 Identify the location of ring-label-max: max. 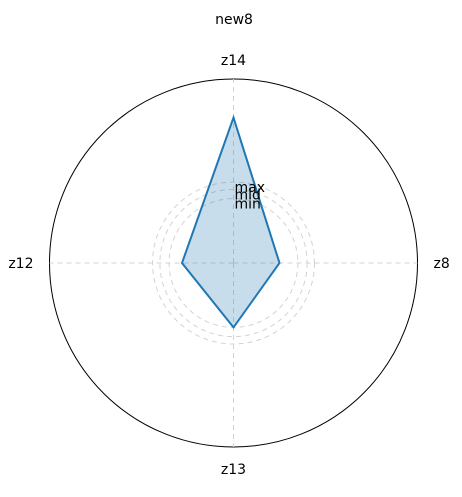
(250, 188).